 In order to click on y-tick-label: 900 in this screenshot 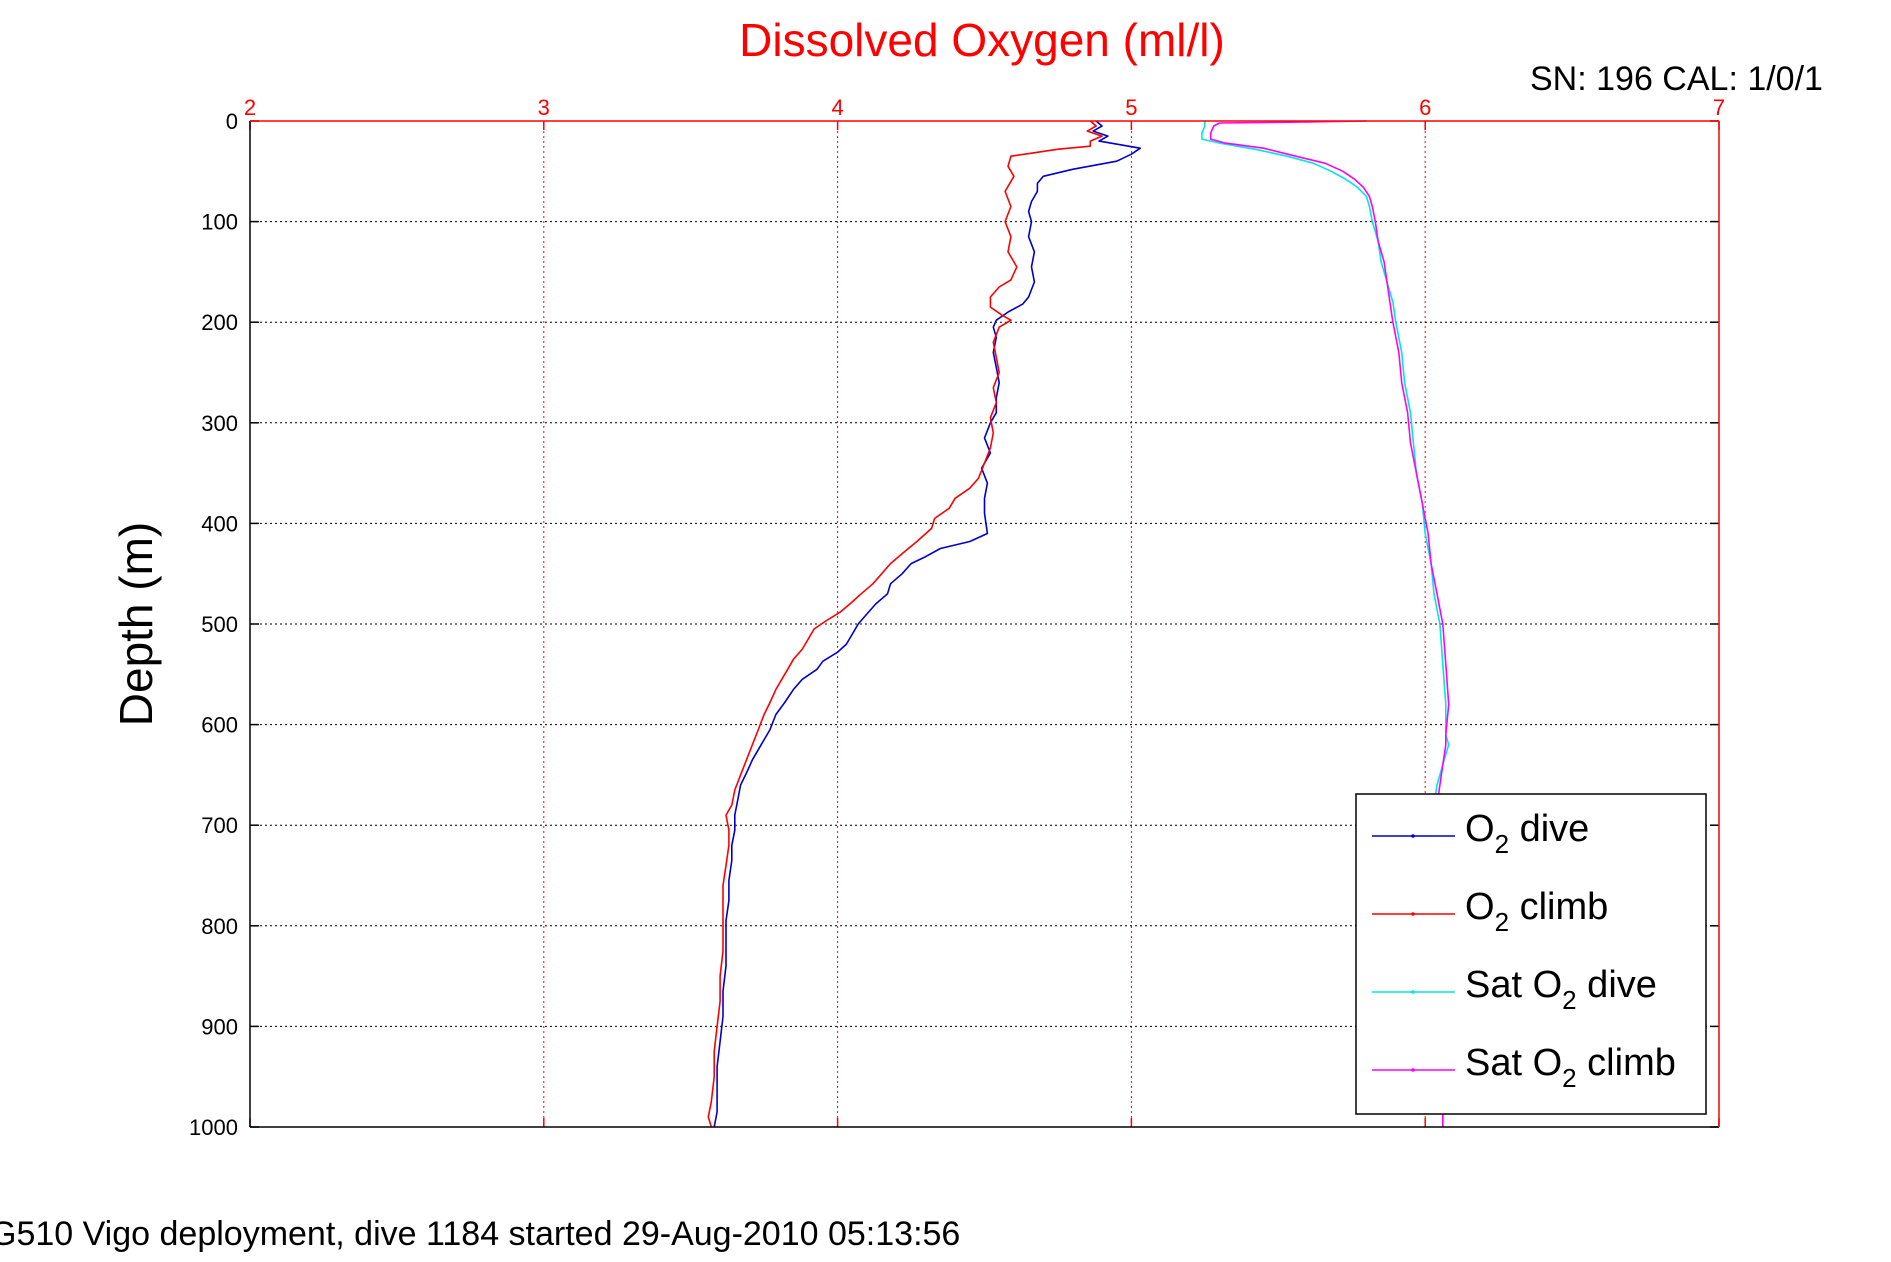, I will do `click(219, 1026)`.